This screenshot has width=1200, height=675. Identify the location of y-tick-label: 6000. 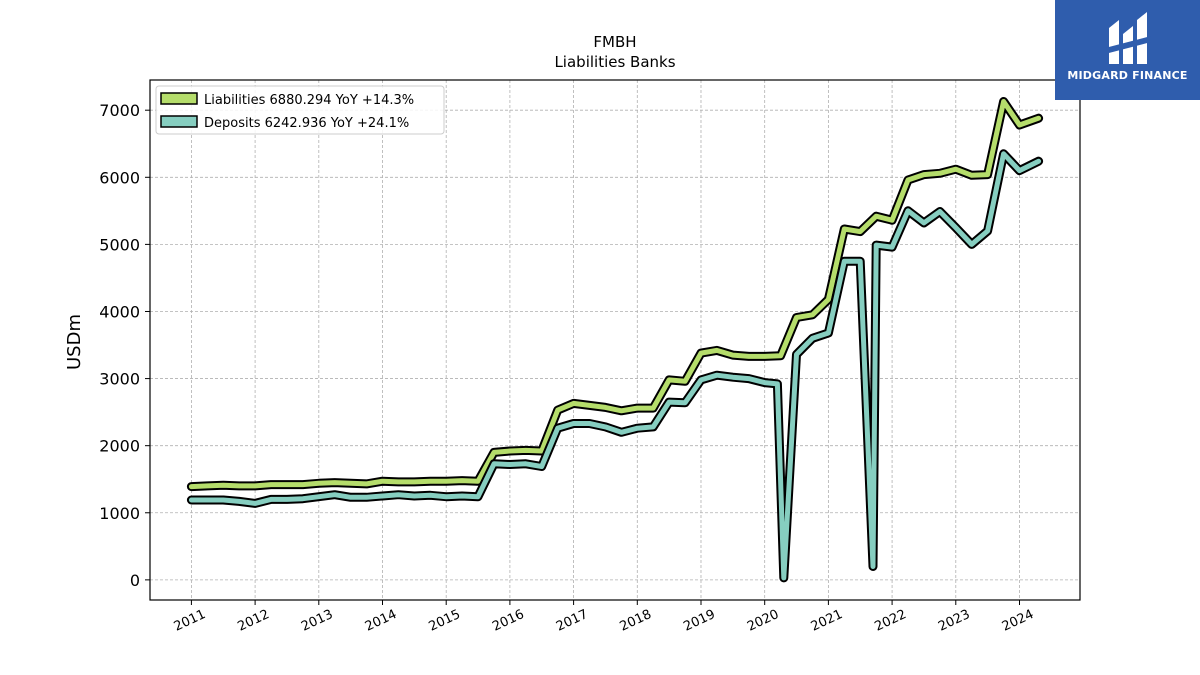
(119, 177).